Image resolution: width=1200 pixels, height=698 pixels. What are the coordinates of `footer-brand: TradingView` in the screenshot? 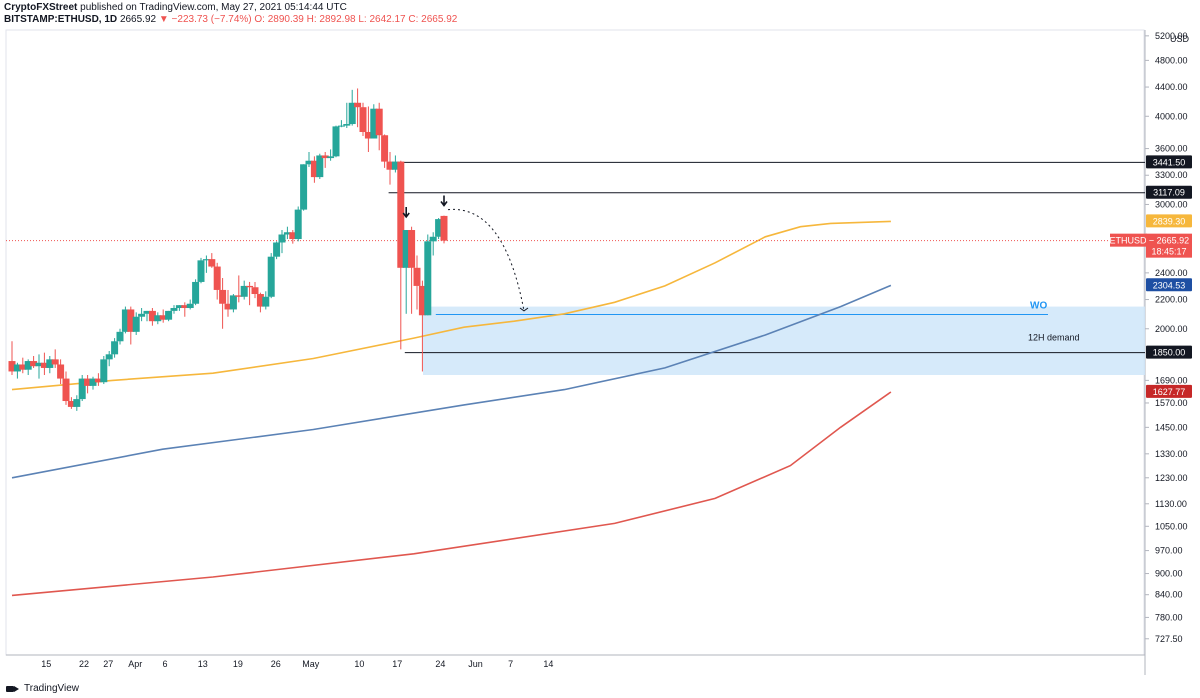 It's located at (52, 688).